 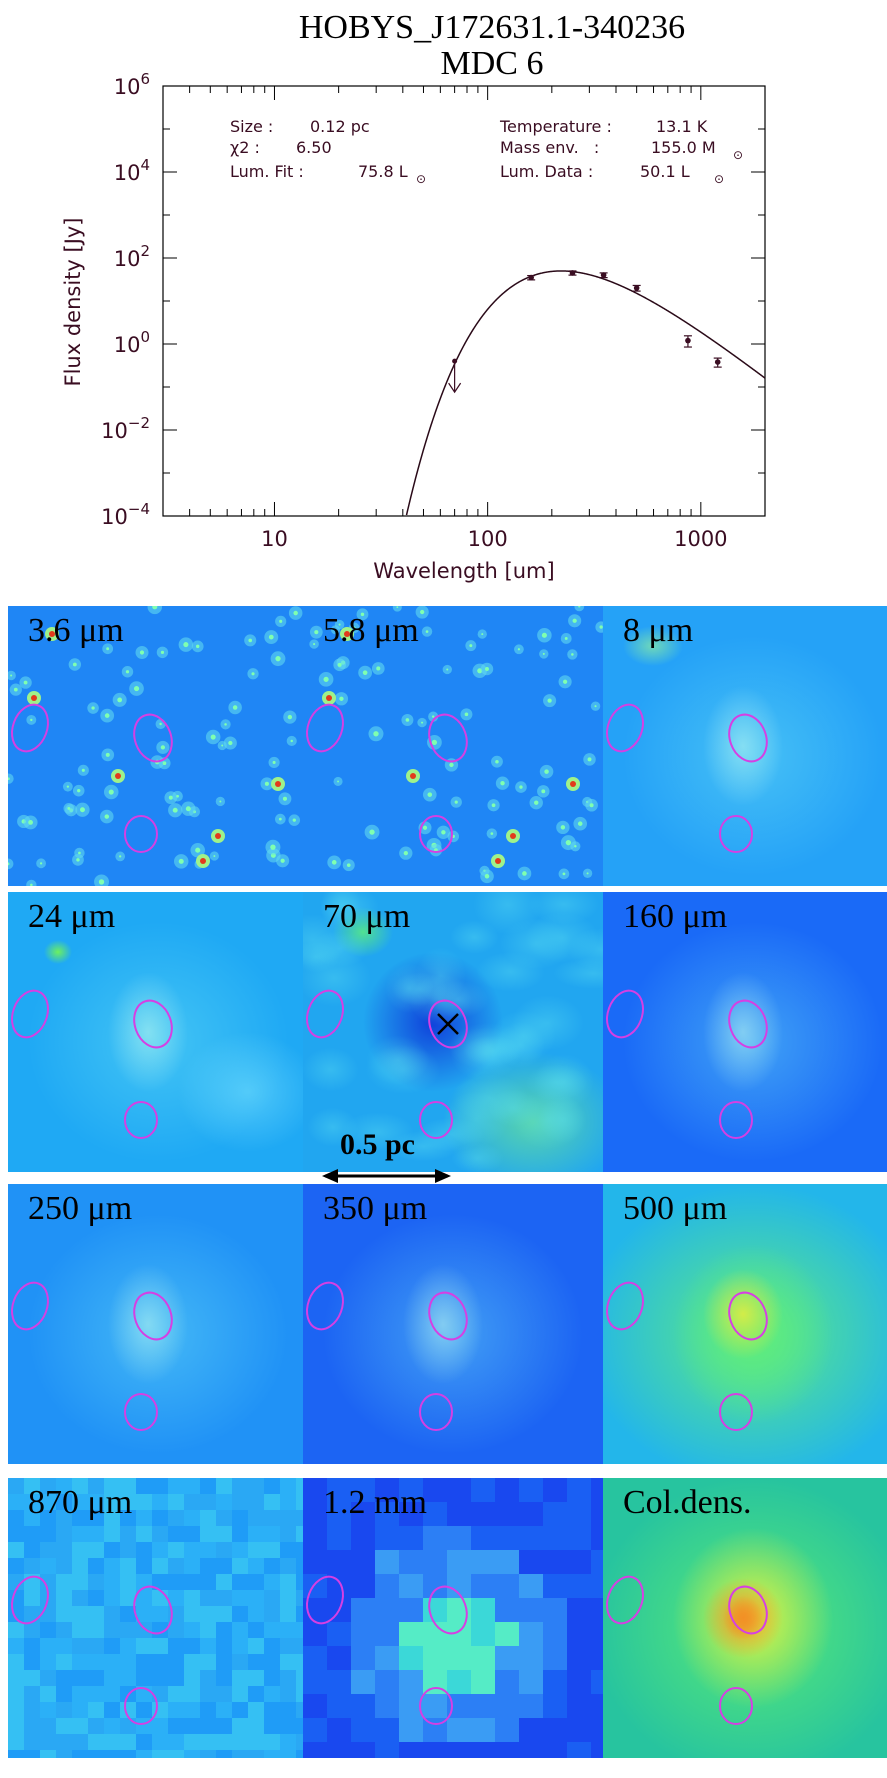 What do you see at coordinates (492, 27) in the screenshot?
I see `chart-title: HOBYS_J172631.1-340236` at bounding box center [492, 27].